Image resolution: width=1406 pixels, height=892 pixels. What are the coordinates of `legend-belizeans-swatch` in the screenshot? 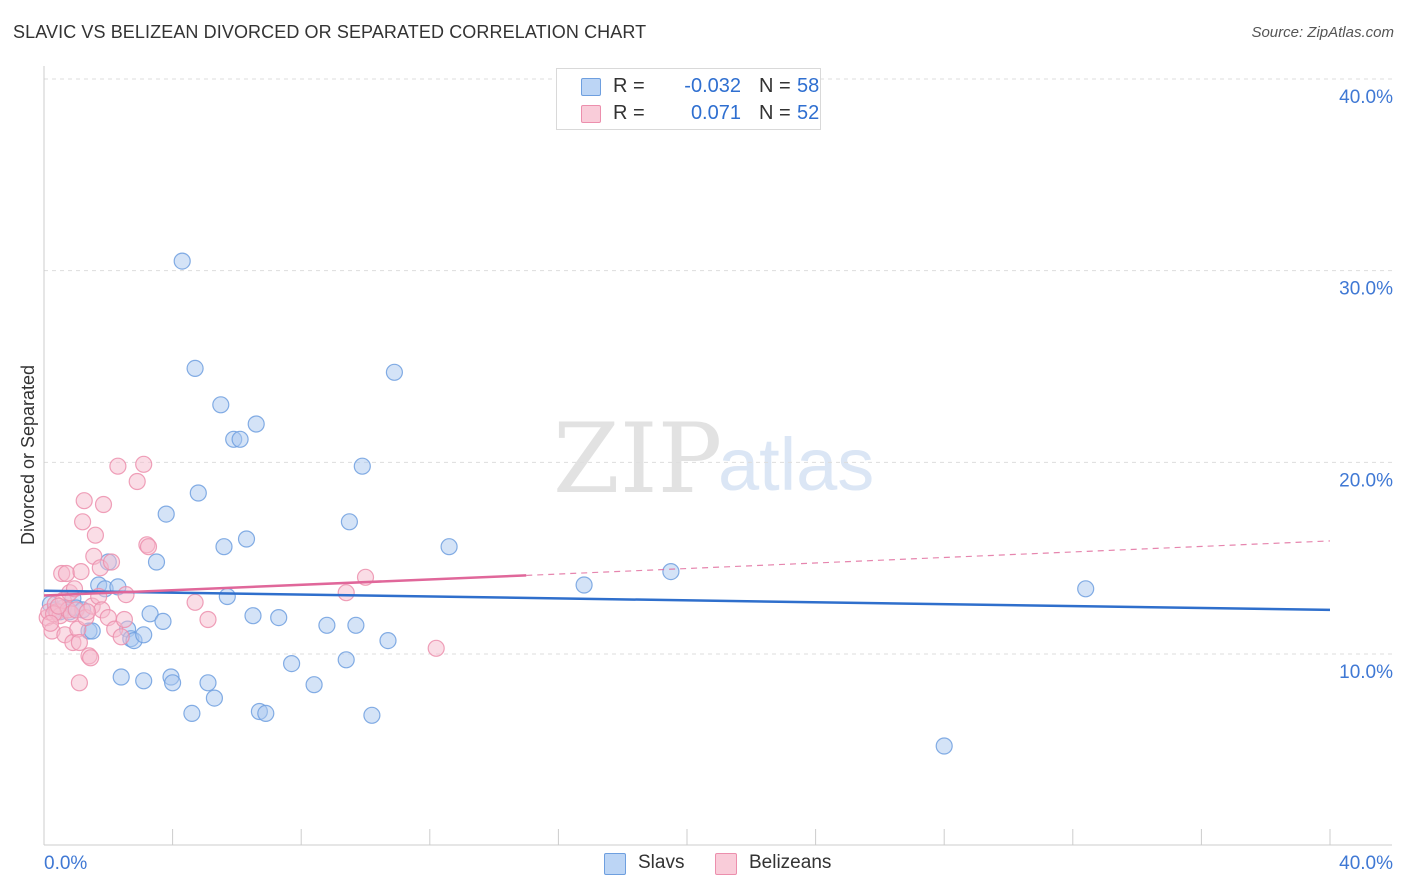 It's located at (726, 864).